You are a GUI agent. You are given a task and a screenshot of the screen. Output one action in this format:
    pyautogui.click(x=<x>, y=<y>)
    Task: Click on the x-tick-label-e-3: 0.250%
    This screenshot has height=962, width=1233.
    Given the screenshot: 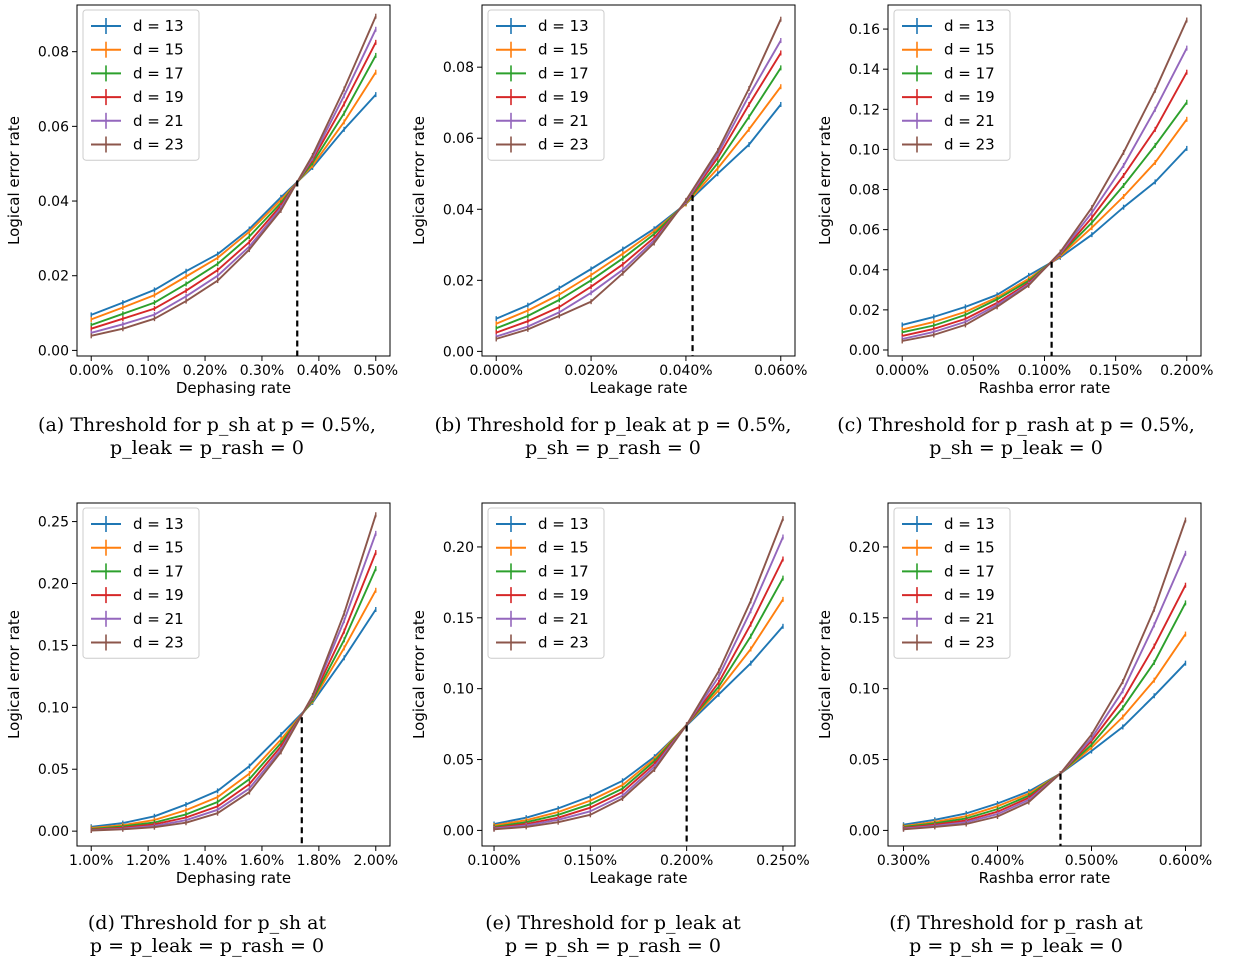 What is the action you would take?
    pyautogui.click(x=782, y=861)
    